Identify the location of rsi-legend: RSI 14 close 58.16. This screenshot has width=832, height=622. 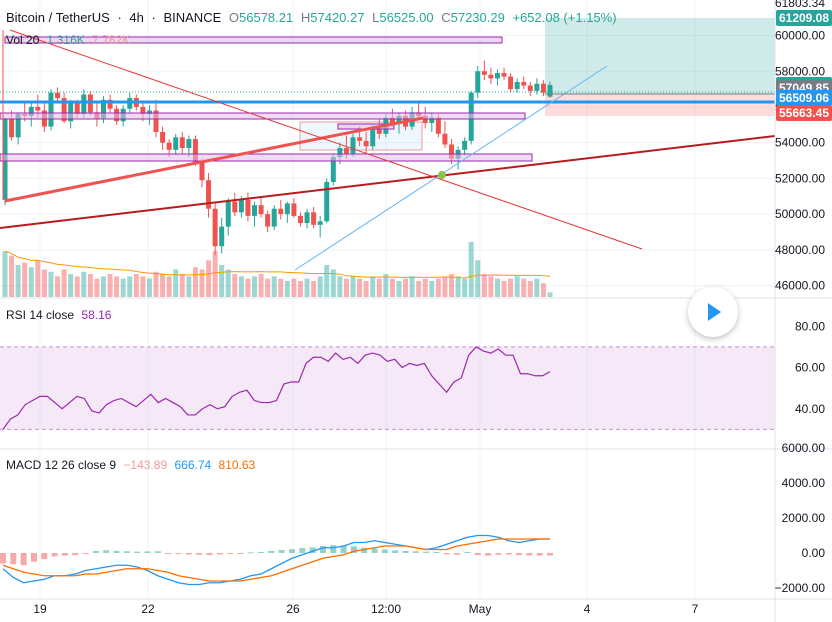
(60, 315).